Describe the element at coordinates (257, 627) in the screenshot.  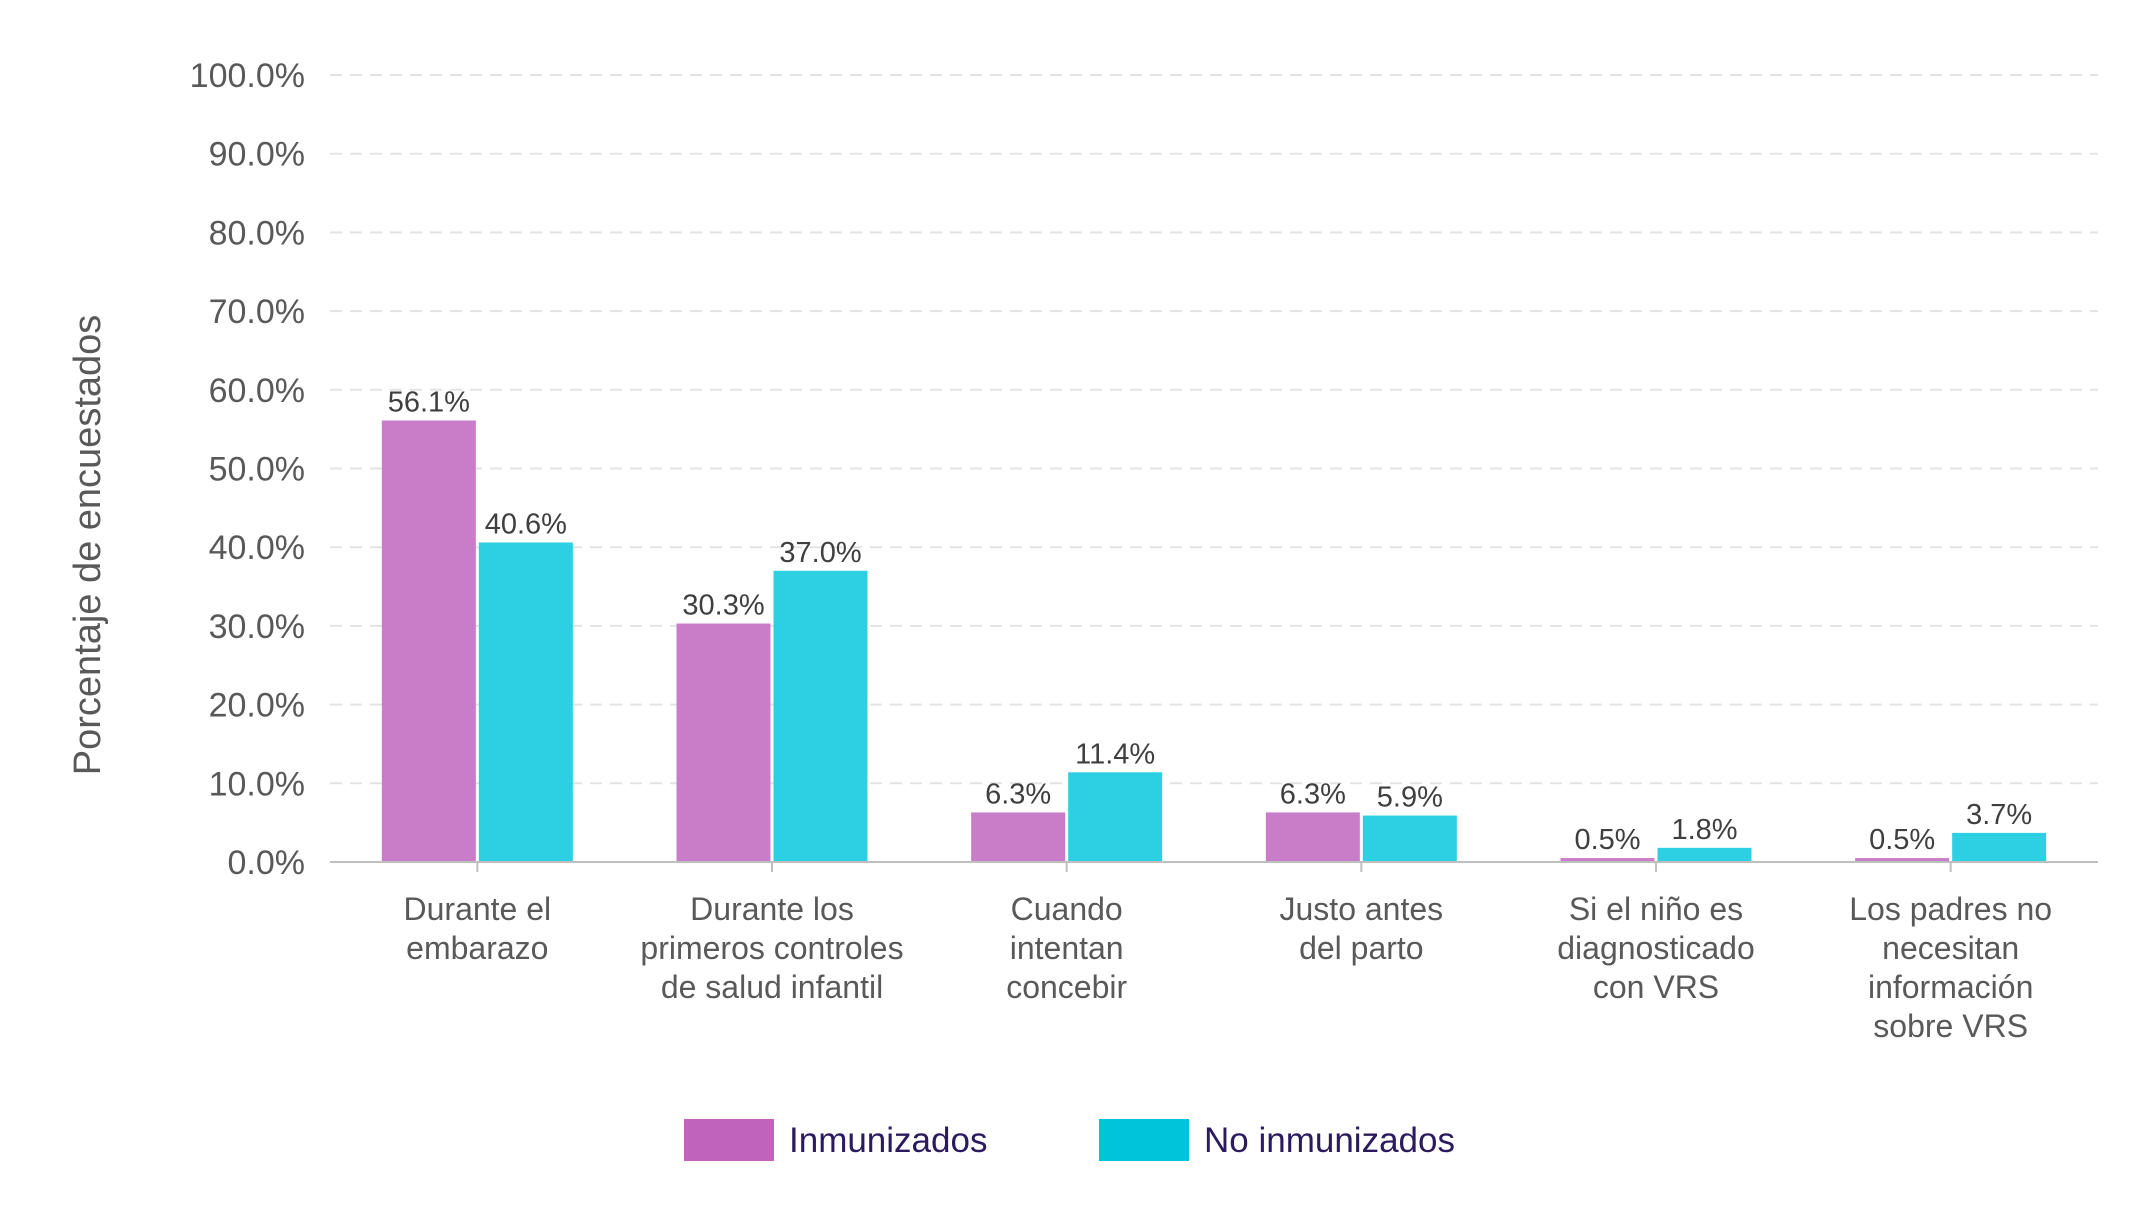
I see `y-tick-label: 30.0%` at that location.